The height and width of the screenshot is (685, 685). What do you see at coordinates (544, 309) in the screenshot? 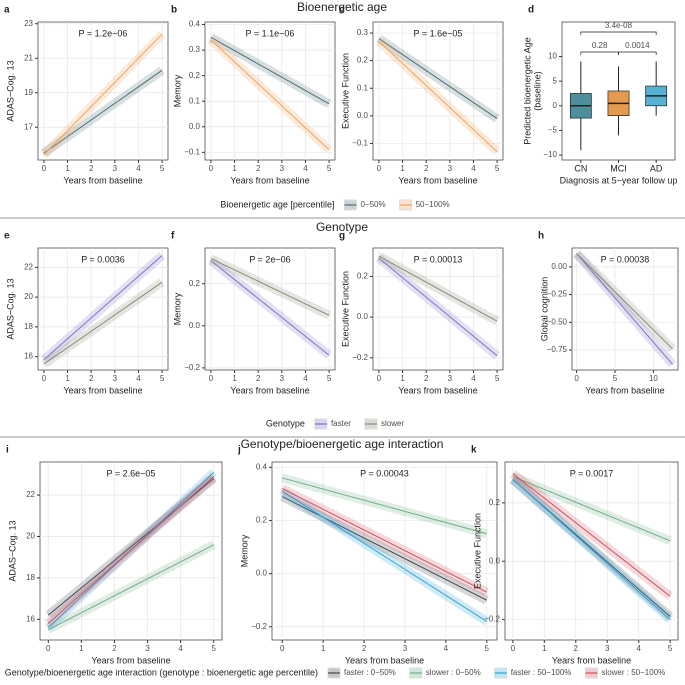
I see `y-axis-label: Global cognition` at bounding box center [544, 309].